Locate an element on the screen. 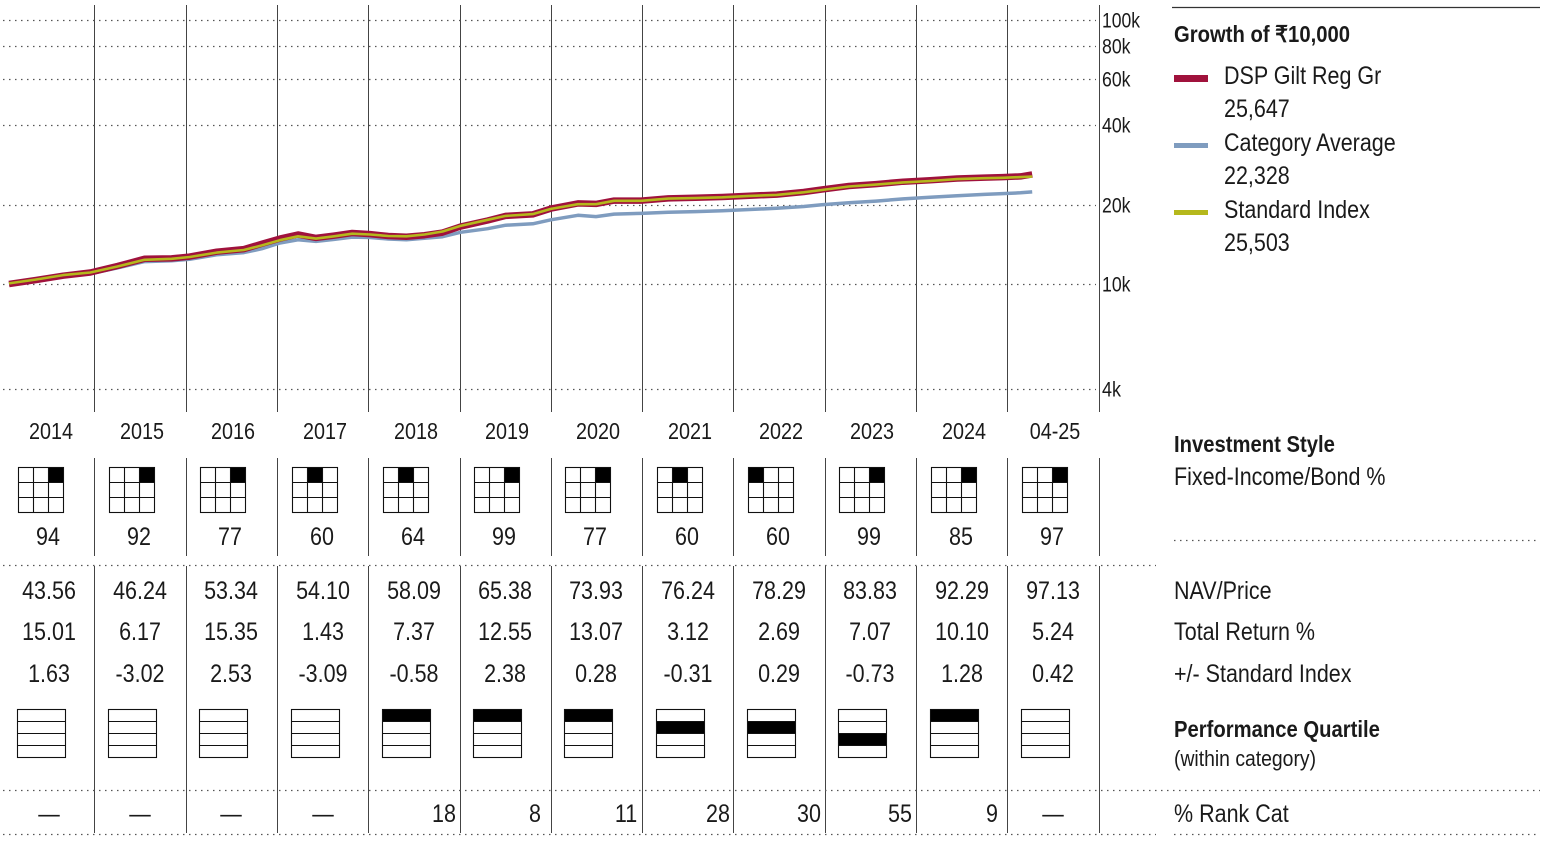 This screenshot has height=859, width=1562. year-label: 2015 is located at coordinates (141, 431).